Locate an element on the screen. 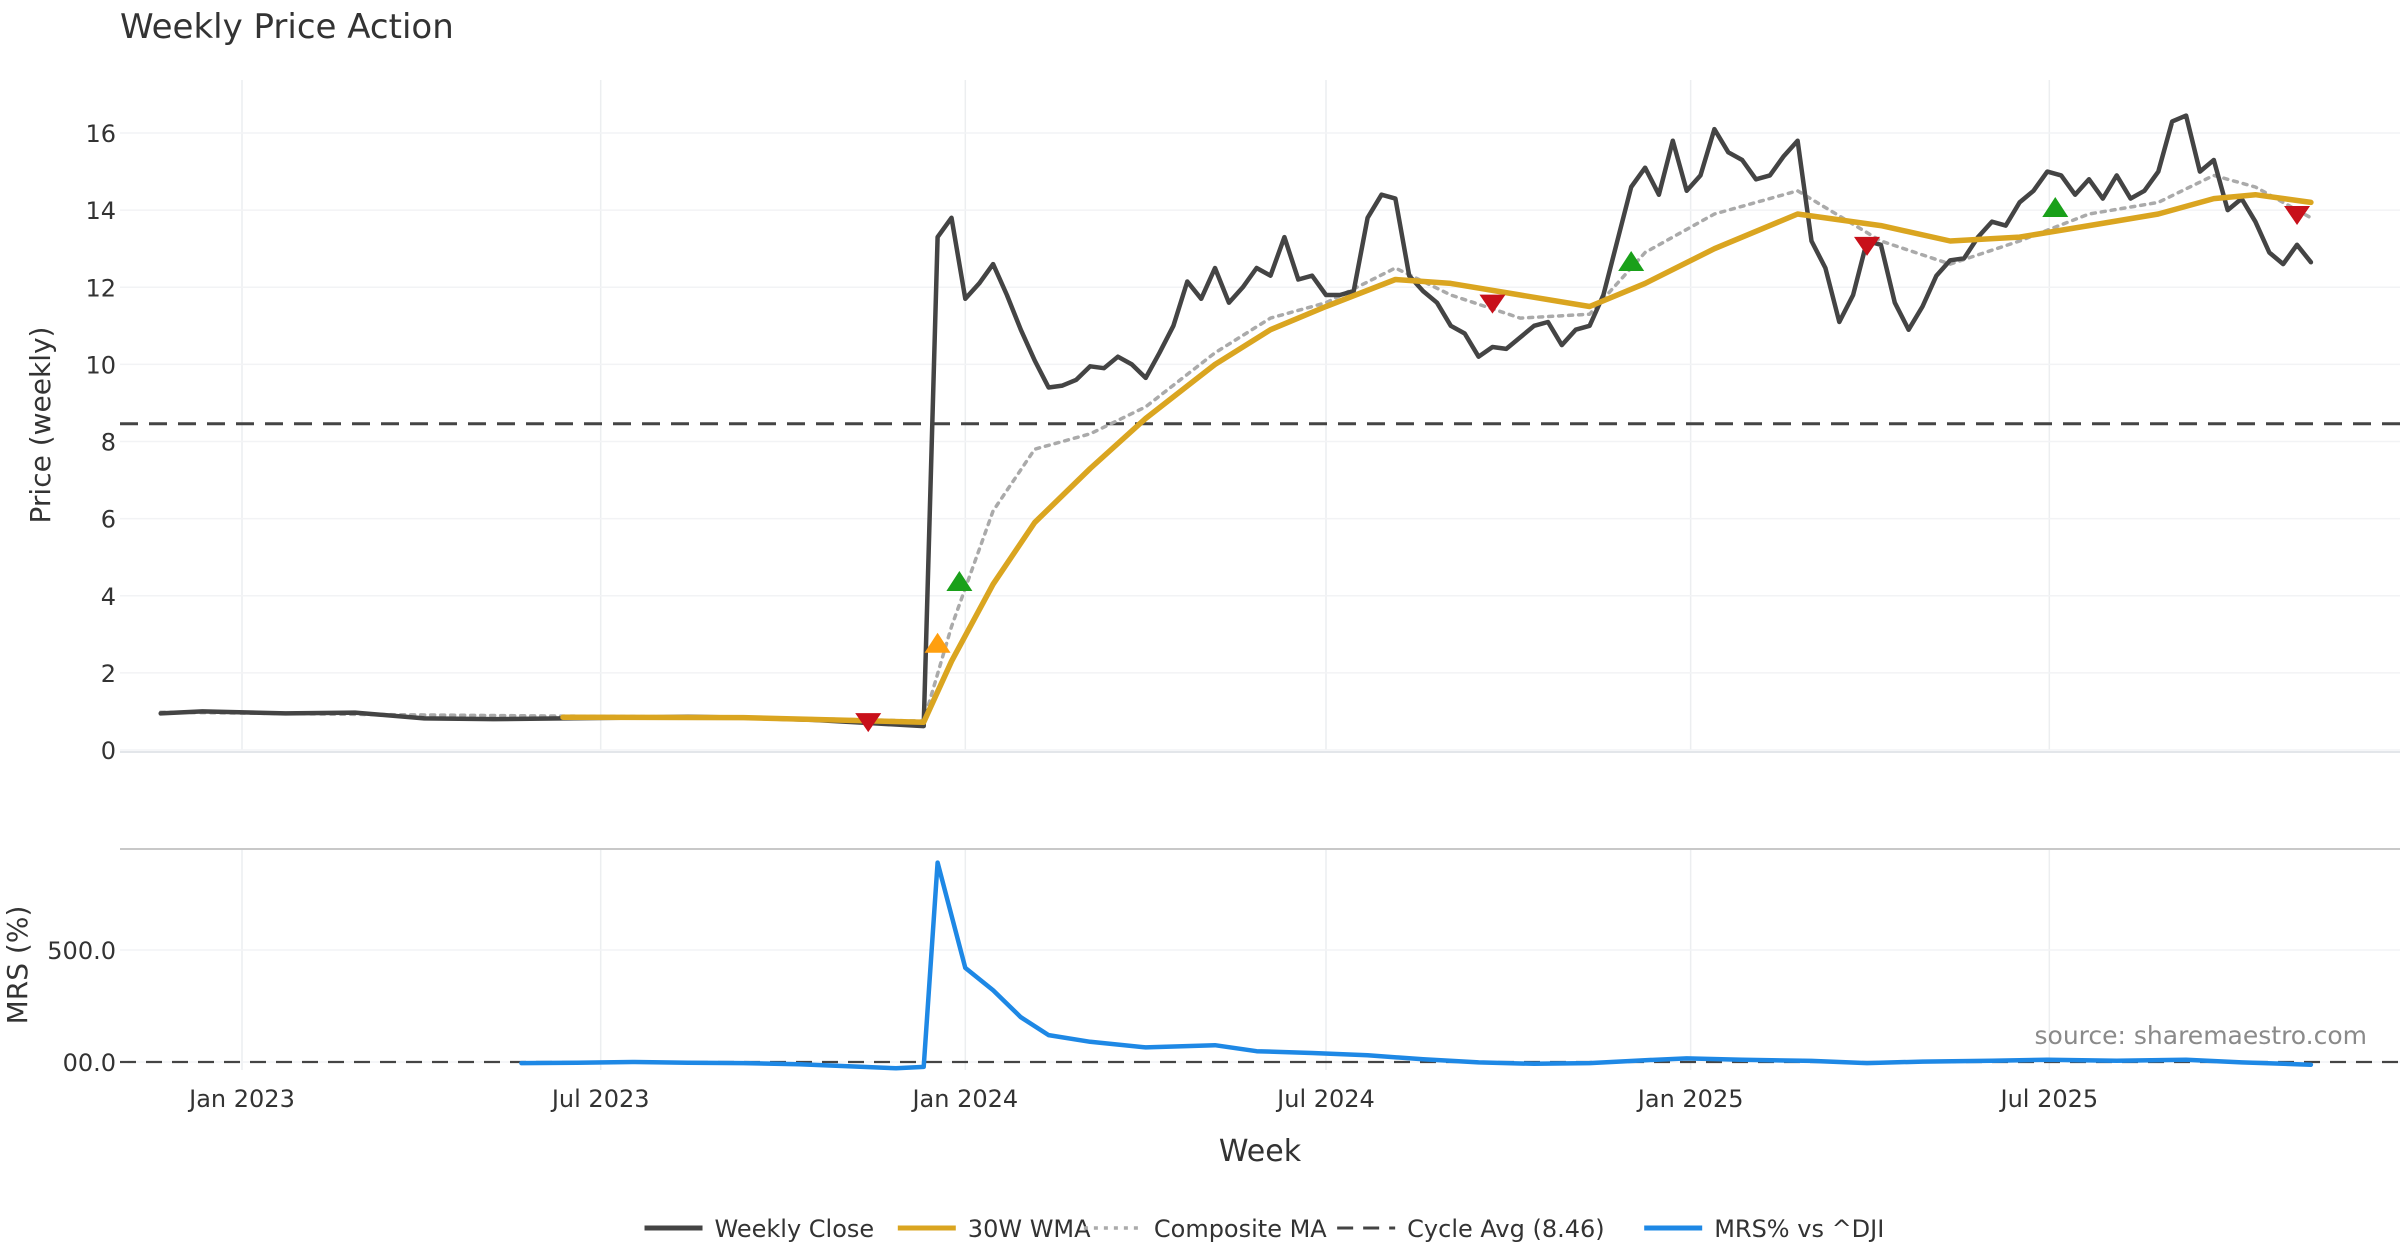  legend-label: MRS% vs ^DJI is located at coordinates (1799, 1229).